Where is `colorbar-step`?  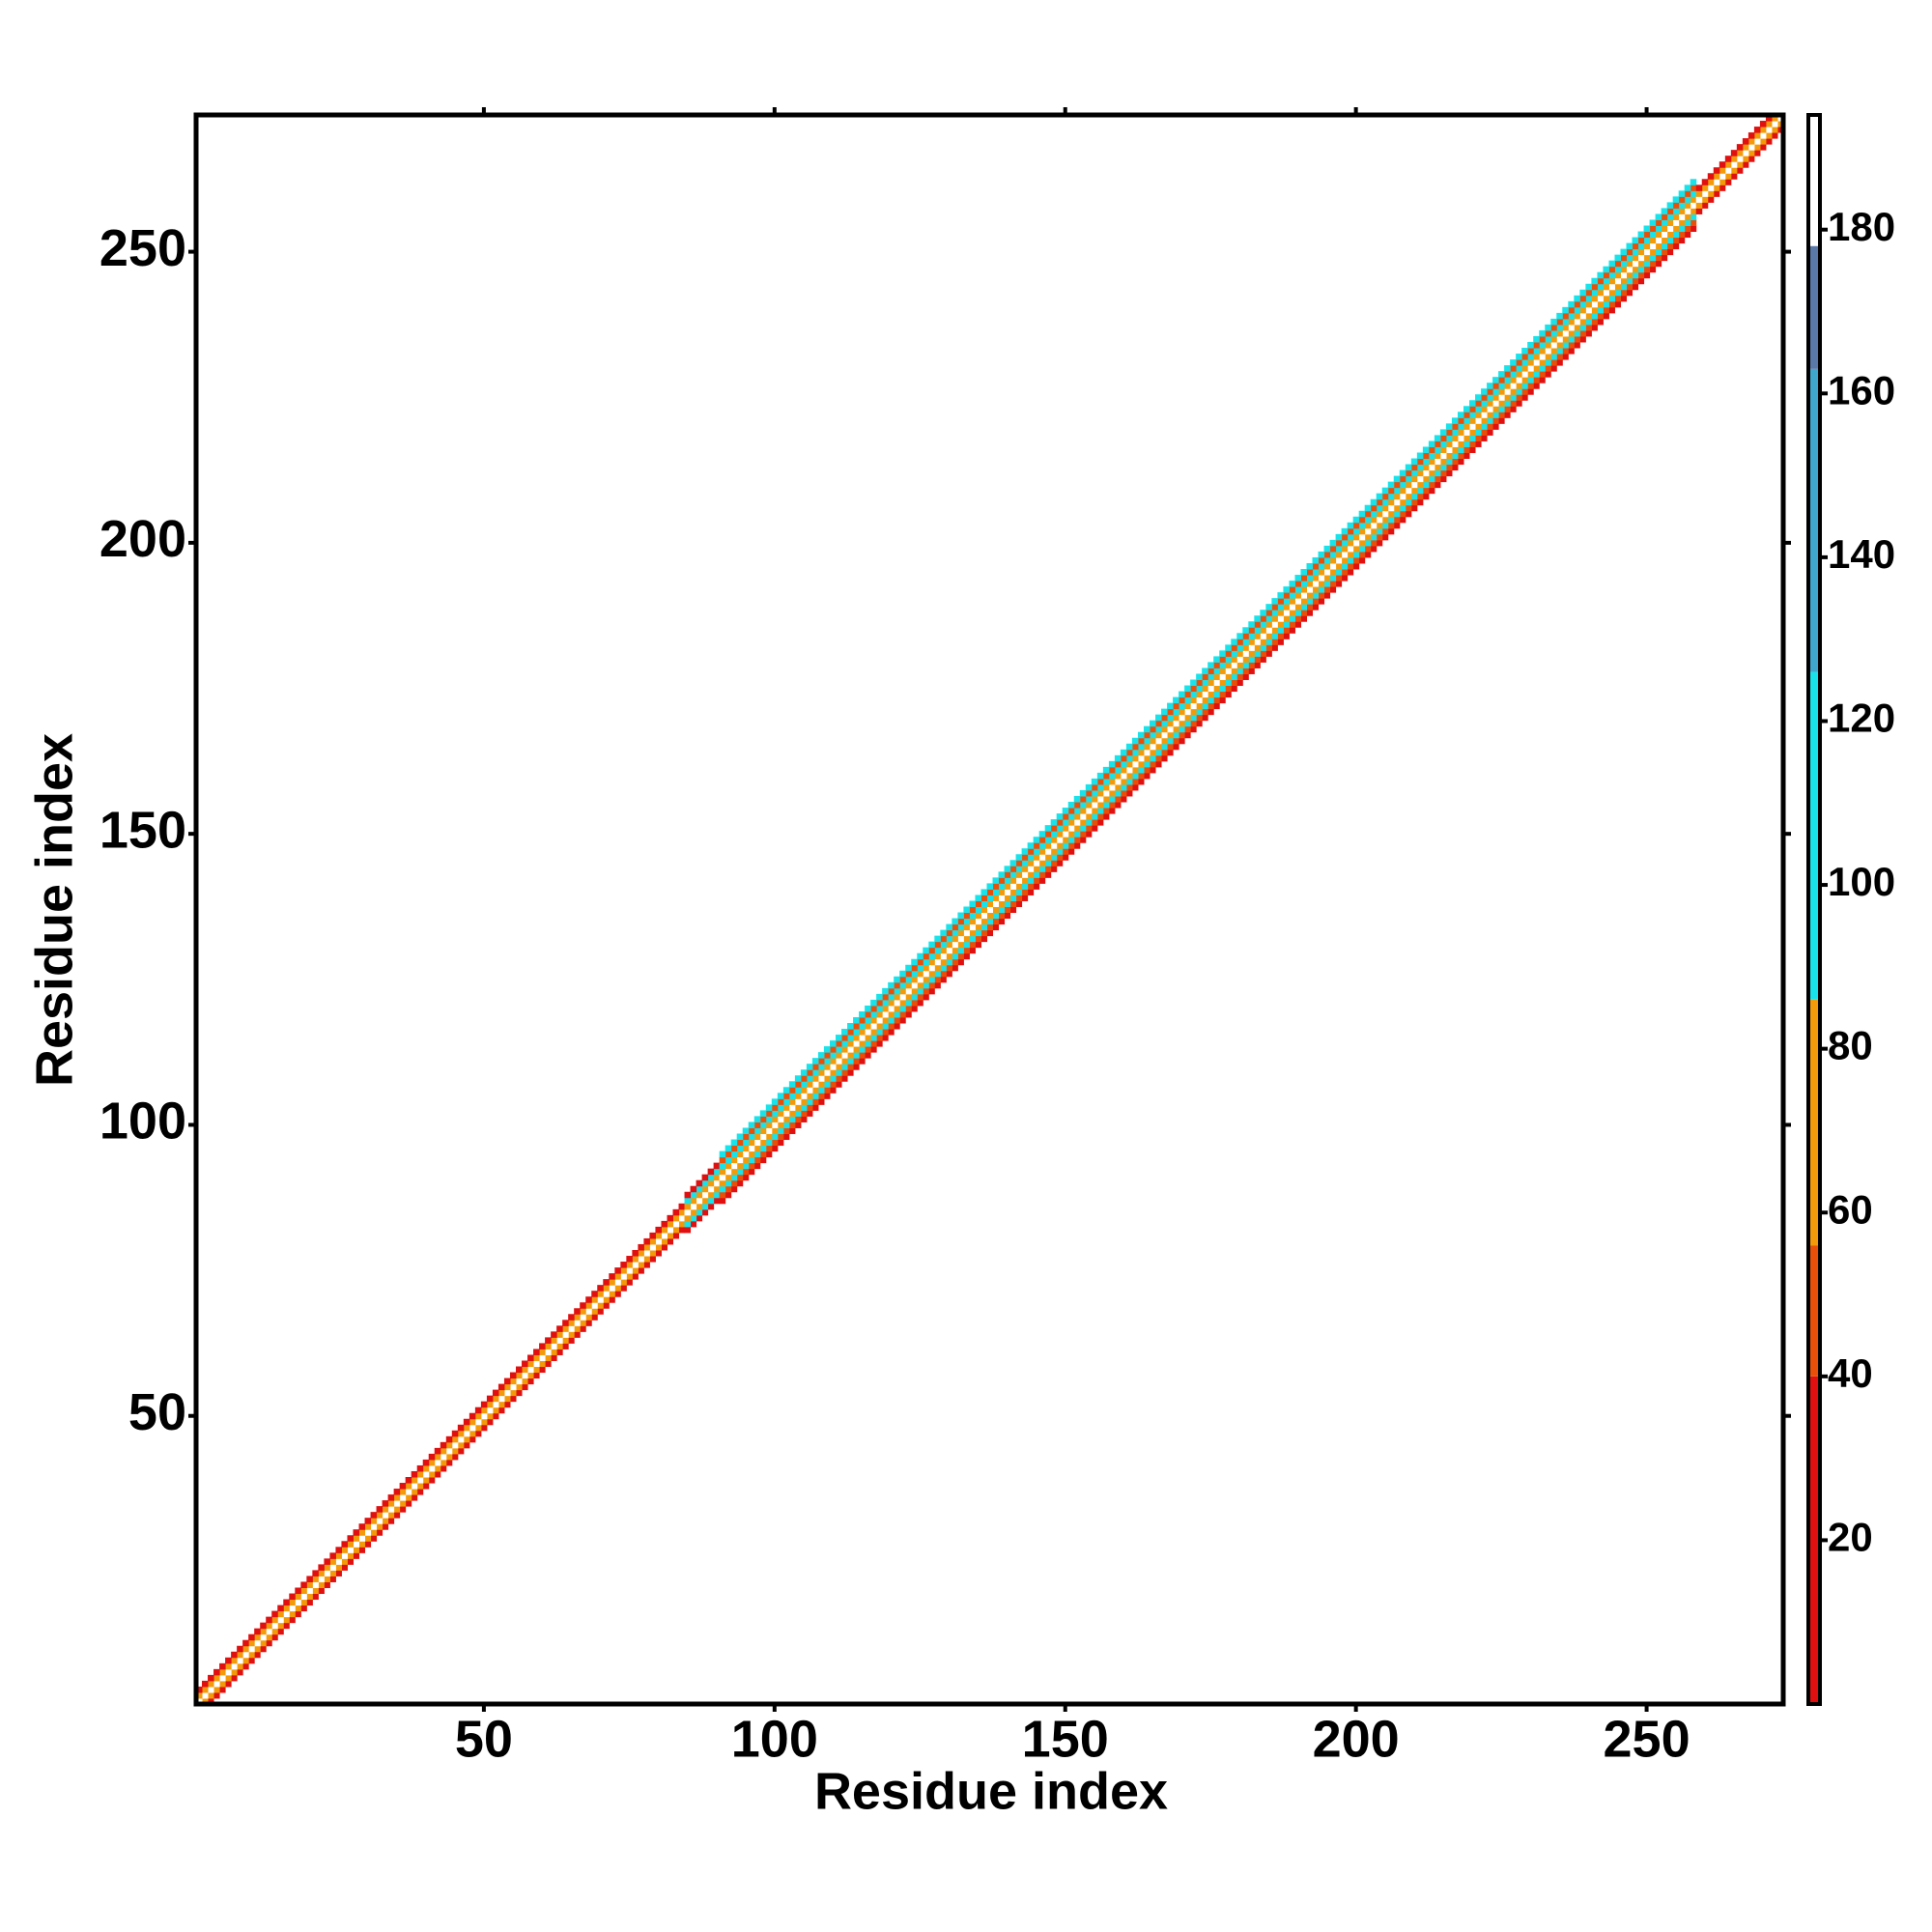 colorbar-step is located at coordinates (1814, 520).